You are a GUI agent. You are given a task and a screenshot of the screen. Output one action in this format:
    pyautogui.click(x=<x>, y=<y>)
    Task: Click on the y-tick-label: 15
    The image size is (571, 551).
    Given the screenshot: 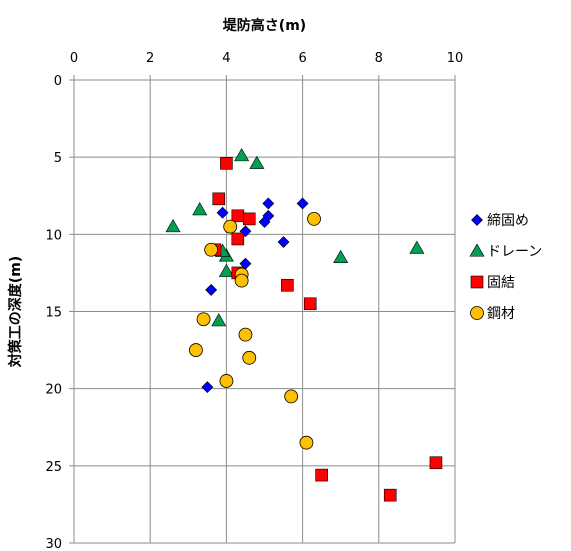 What is the action you would take?
    pyautogui.click(x=53, y=313)
    